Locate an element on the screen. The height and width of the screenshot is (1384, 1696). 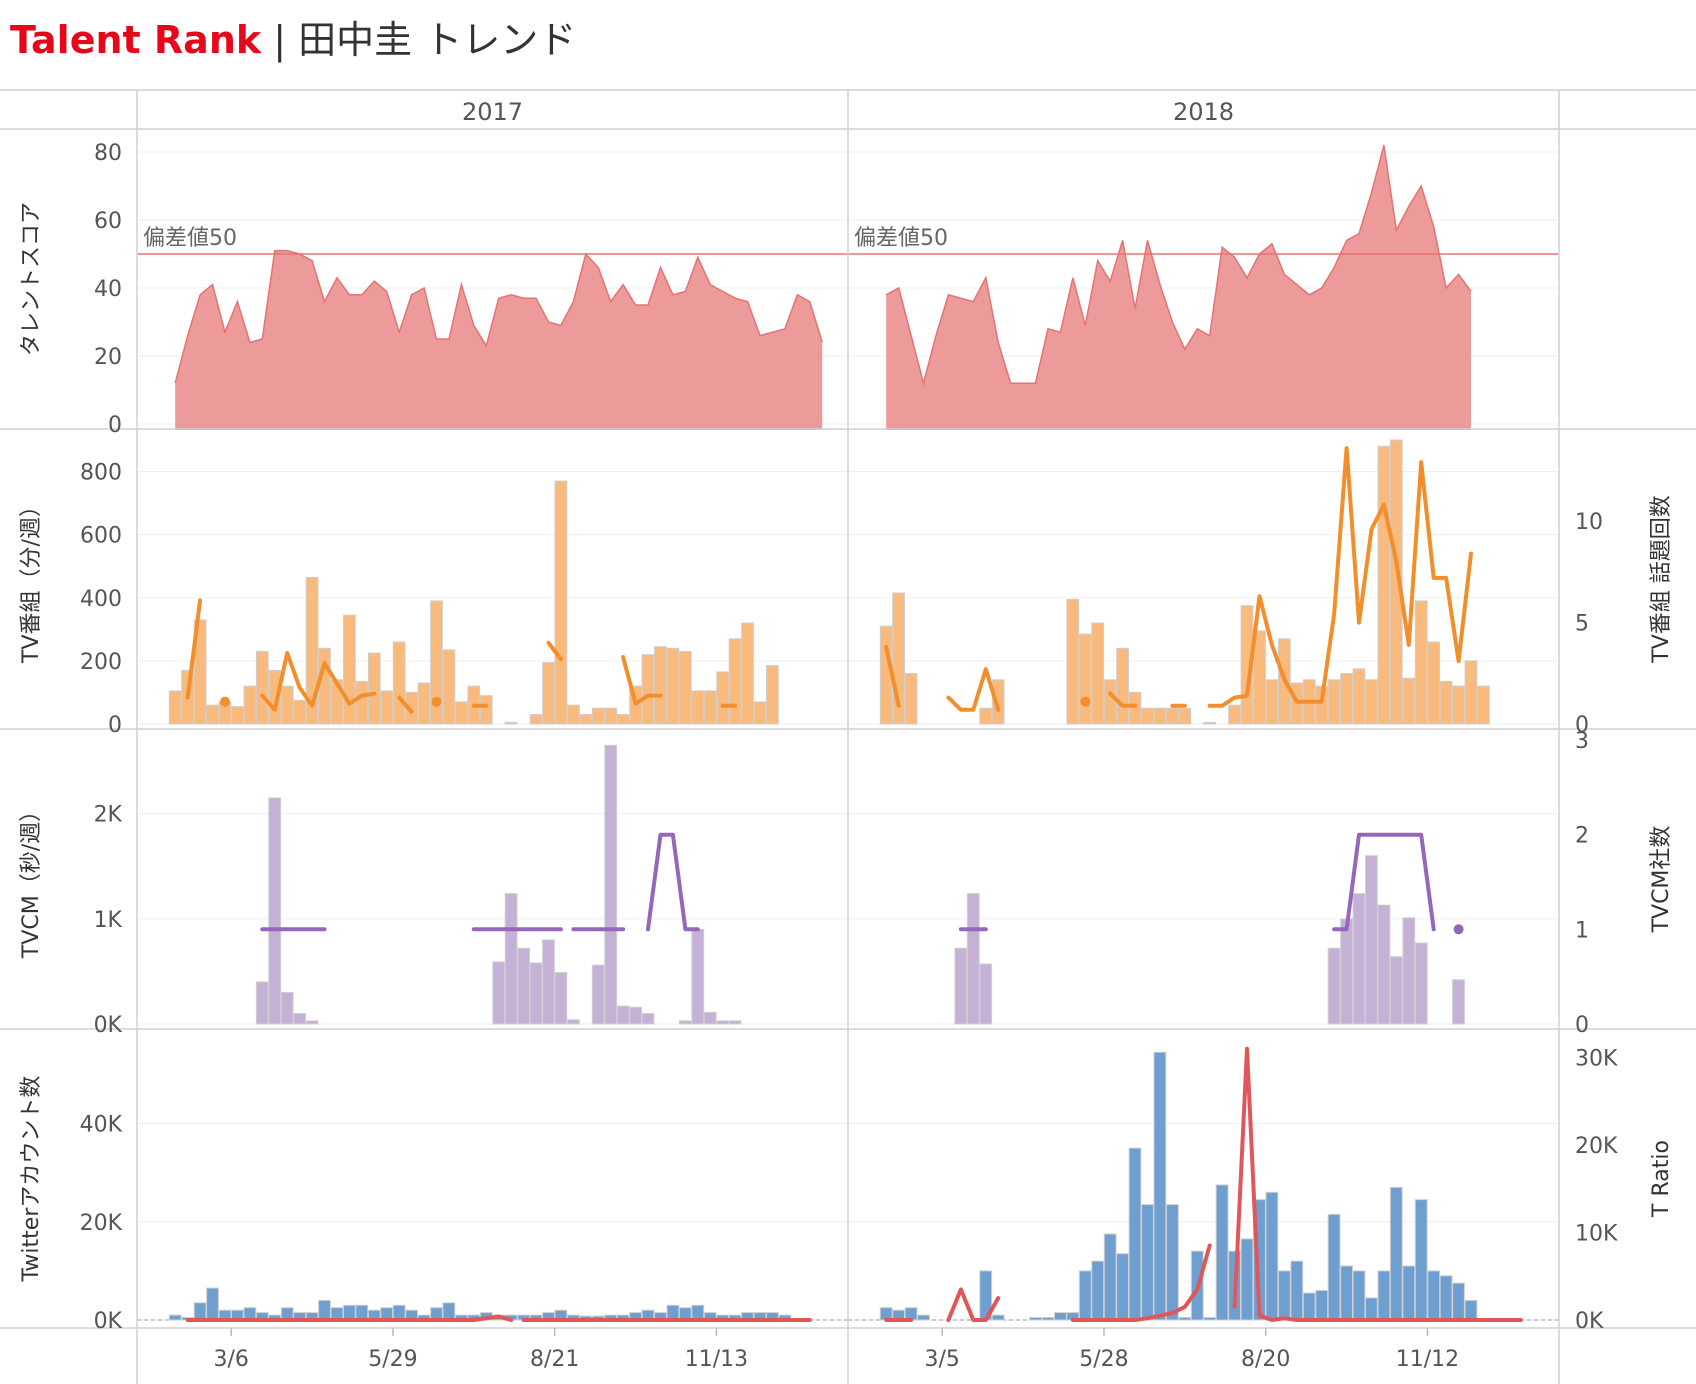
y-tick-label: 40 is located at coordinates (108, 289).